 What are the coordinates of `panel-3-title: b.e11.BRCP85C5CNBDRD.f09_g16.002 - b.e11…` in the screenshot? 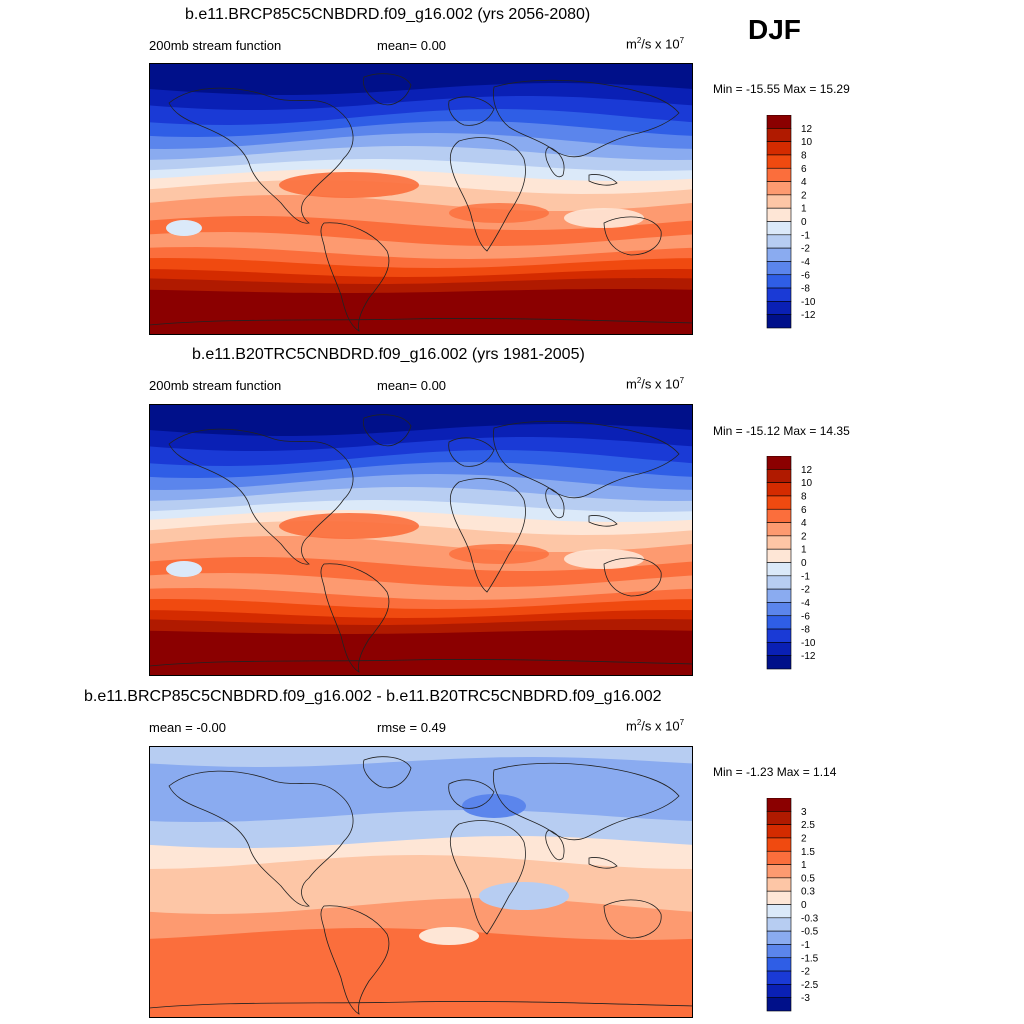 It's located at (373, 696).